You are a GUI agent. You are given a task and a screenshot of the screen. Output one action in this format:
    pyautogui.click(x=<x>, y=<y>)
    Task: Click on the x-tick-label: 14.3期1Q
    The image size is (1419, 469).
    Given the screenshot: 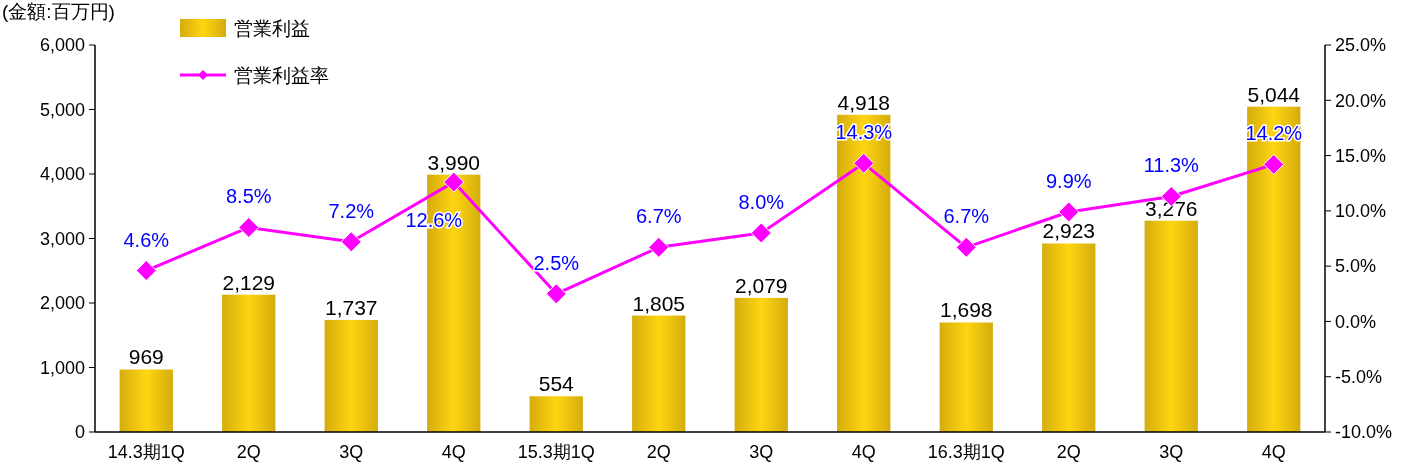 What is the action you would take?
    pyautogui.click(x=146, y=452)
    